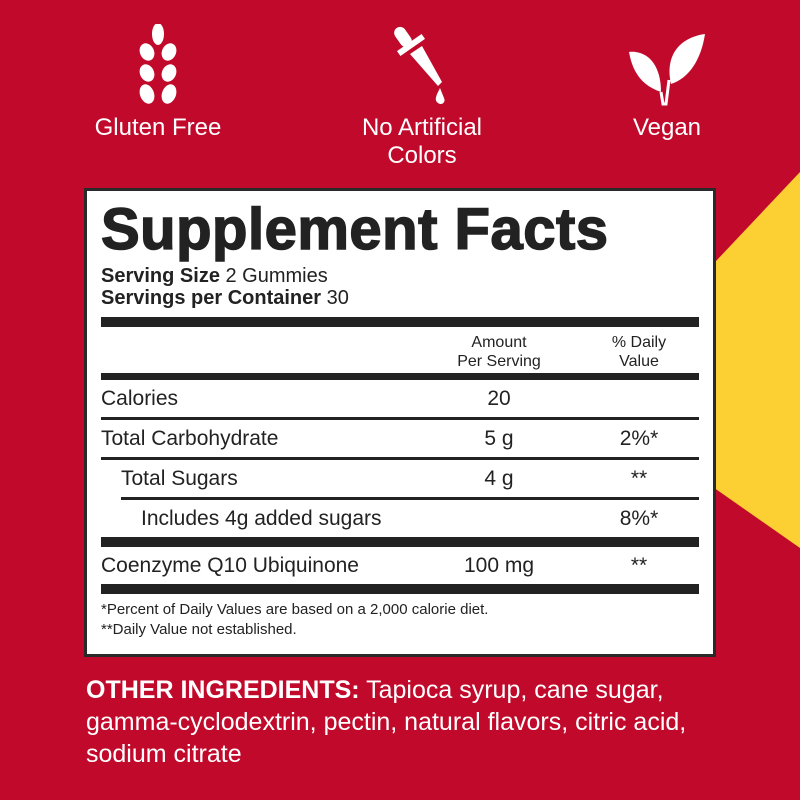 The width and height of the screenshot is (800, 800). I want to click on row-dv: 2%*, so click(639, 438).